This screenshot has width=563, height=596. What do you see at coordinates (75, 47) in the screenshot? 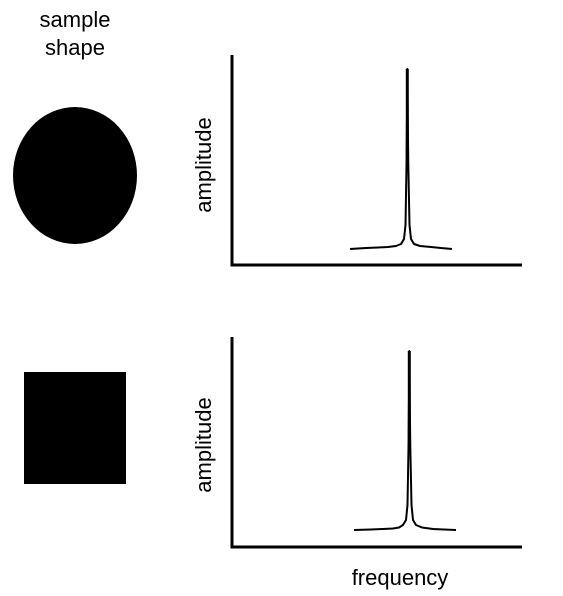
I see `header-line-shape: shape` at bounding box center [75, 47].